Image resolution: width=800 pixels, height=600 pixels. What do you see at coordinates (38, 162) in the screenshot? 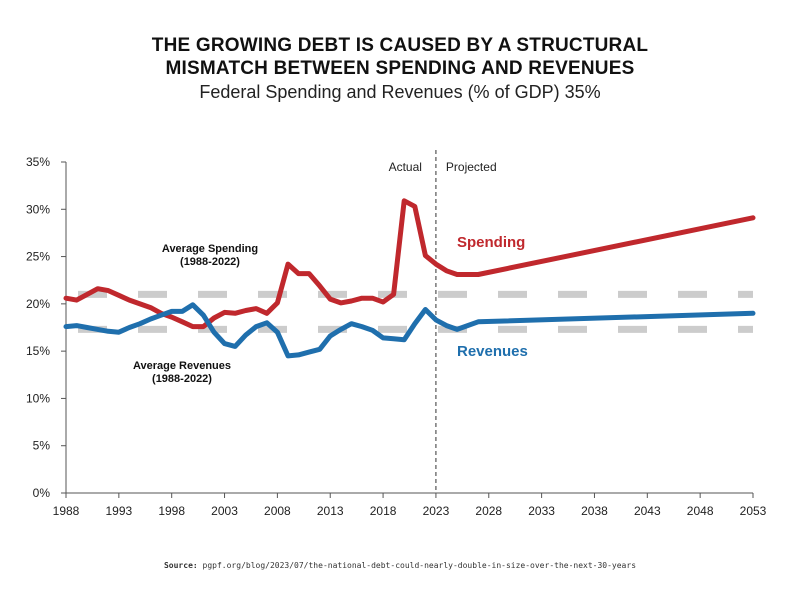
I see `y-tick-label: 35%` at bounding box center [38, 162].